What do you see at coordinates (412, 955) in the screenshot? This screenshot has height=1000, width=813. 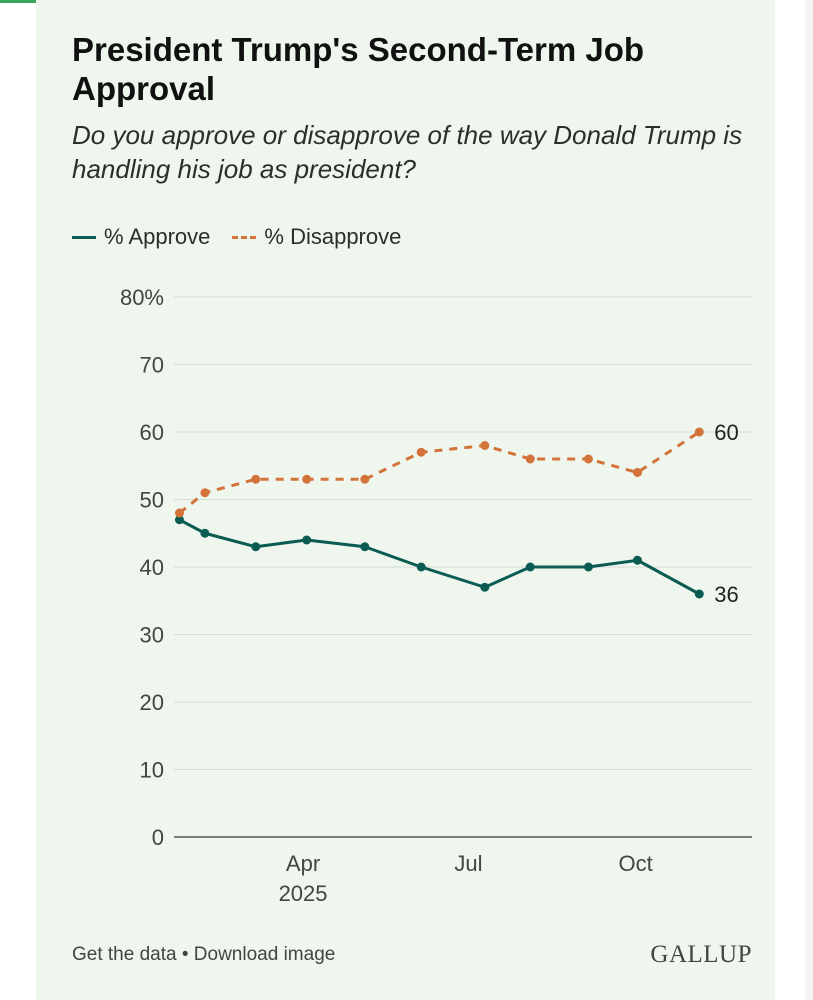 I see `footer: Get the data • Download image GALLUP` at bounding box center [412, 955].